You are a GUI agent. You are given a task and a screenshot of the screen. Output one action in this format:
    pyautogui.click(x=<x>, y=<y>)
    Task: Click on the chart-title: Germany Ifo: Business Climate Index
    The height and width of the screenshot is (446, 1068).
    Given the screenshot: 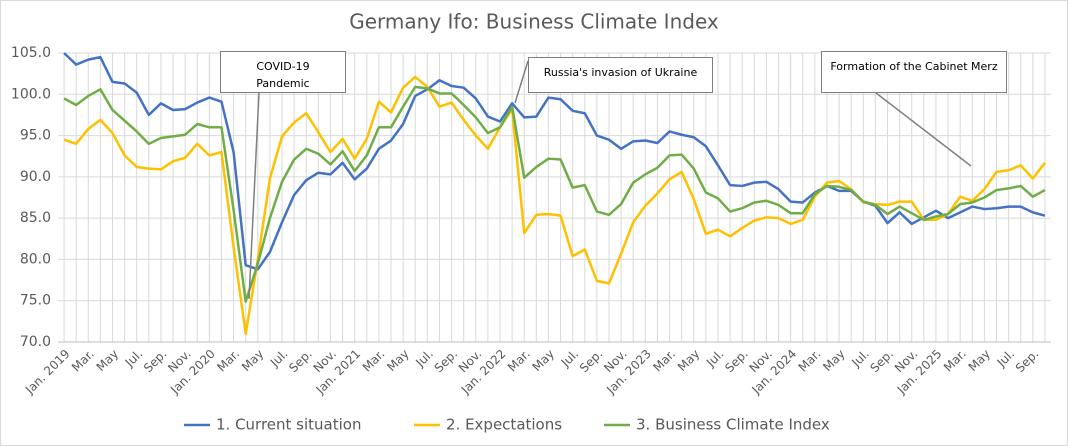 What is the action you would take?
    pyautogui.click(x=534, y=22)
    